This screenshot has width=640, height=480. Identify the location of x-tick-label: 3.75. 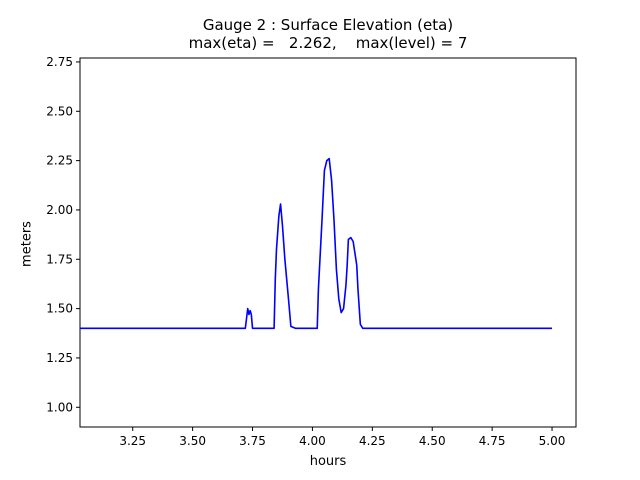
(252, 441).